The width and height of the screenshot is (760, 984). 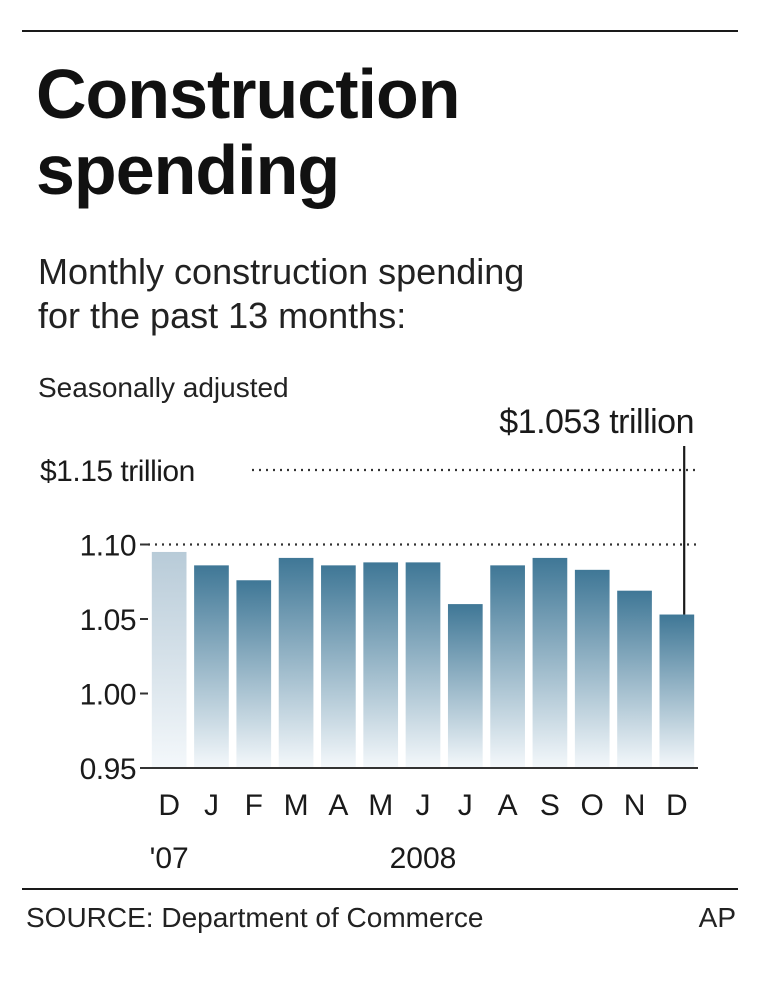 I want to click on source-note: SOURCE: Department of Commerce, so click(x=255, y=917).